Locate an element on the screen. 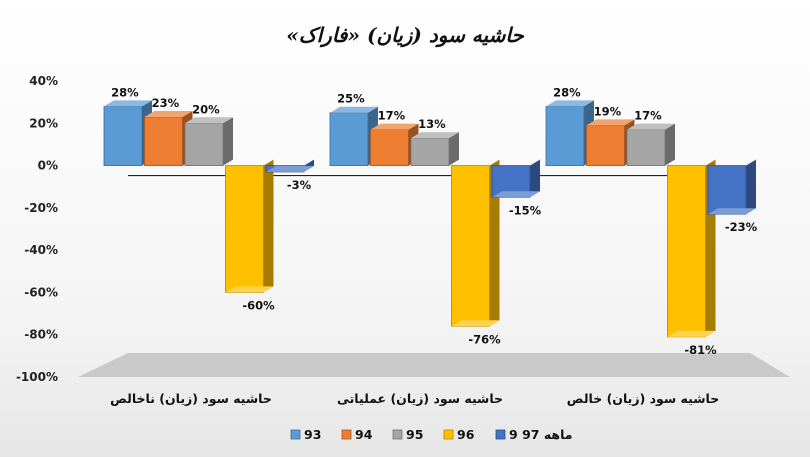  category-label: حاشیه سود (زیان) خالص is located at coordinates (643, 398).